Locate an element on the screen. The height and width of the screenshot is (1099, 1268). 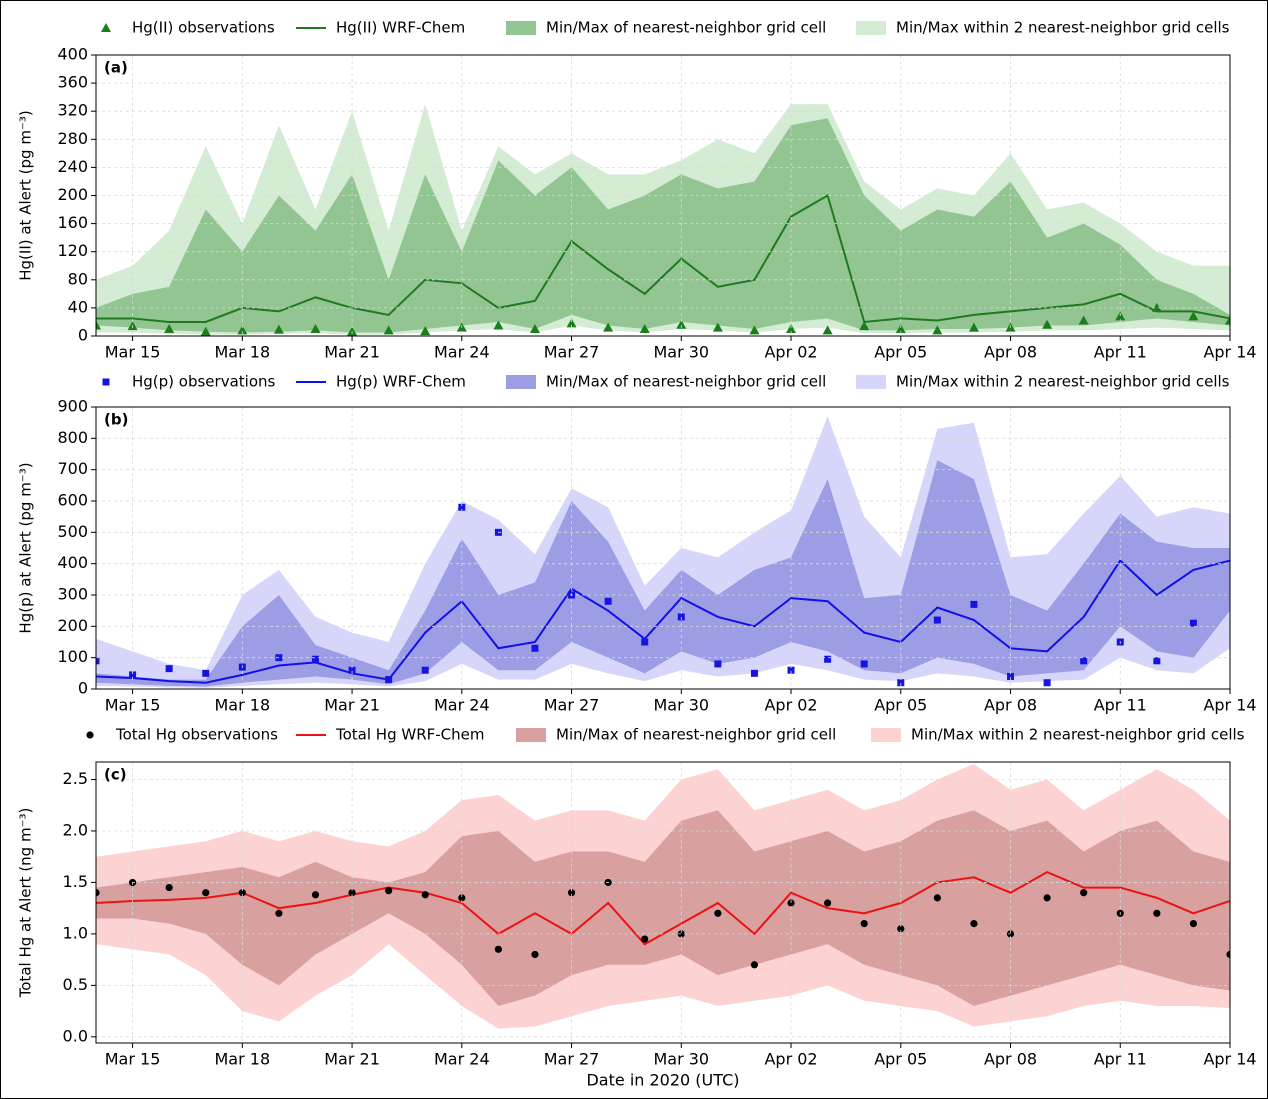
y-axis-label: Hg(II) at Alert (pg m⁻³) is located at coordinates (26, 195).